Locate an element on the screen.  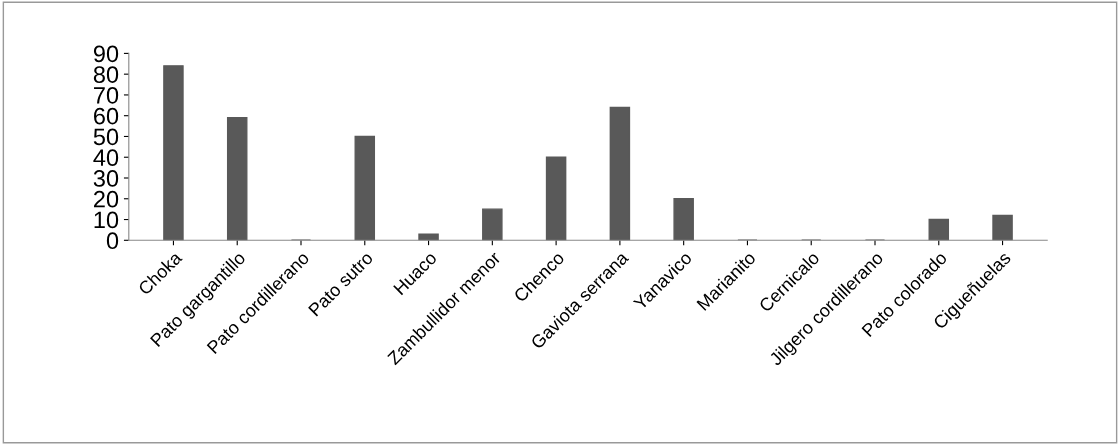
y-tick-label: 60 is located at coordinates (106, 116).